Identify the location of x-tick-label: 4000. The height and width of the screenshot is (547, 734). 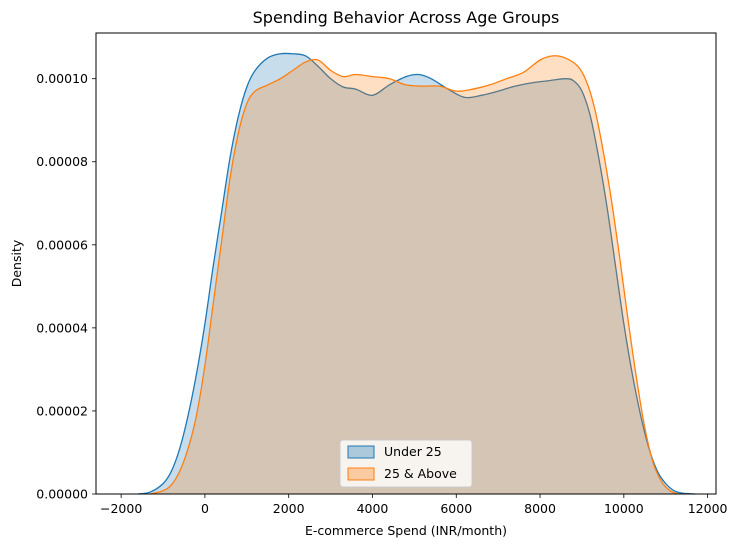
(373, 508).